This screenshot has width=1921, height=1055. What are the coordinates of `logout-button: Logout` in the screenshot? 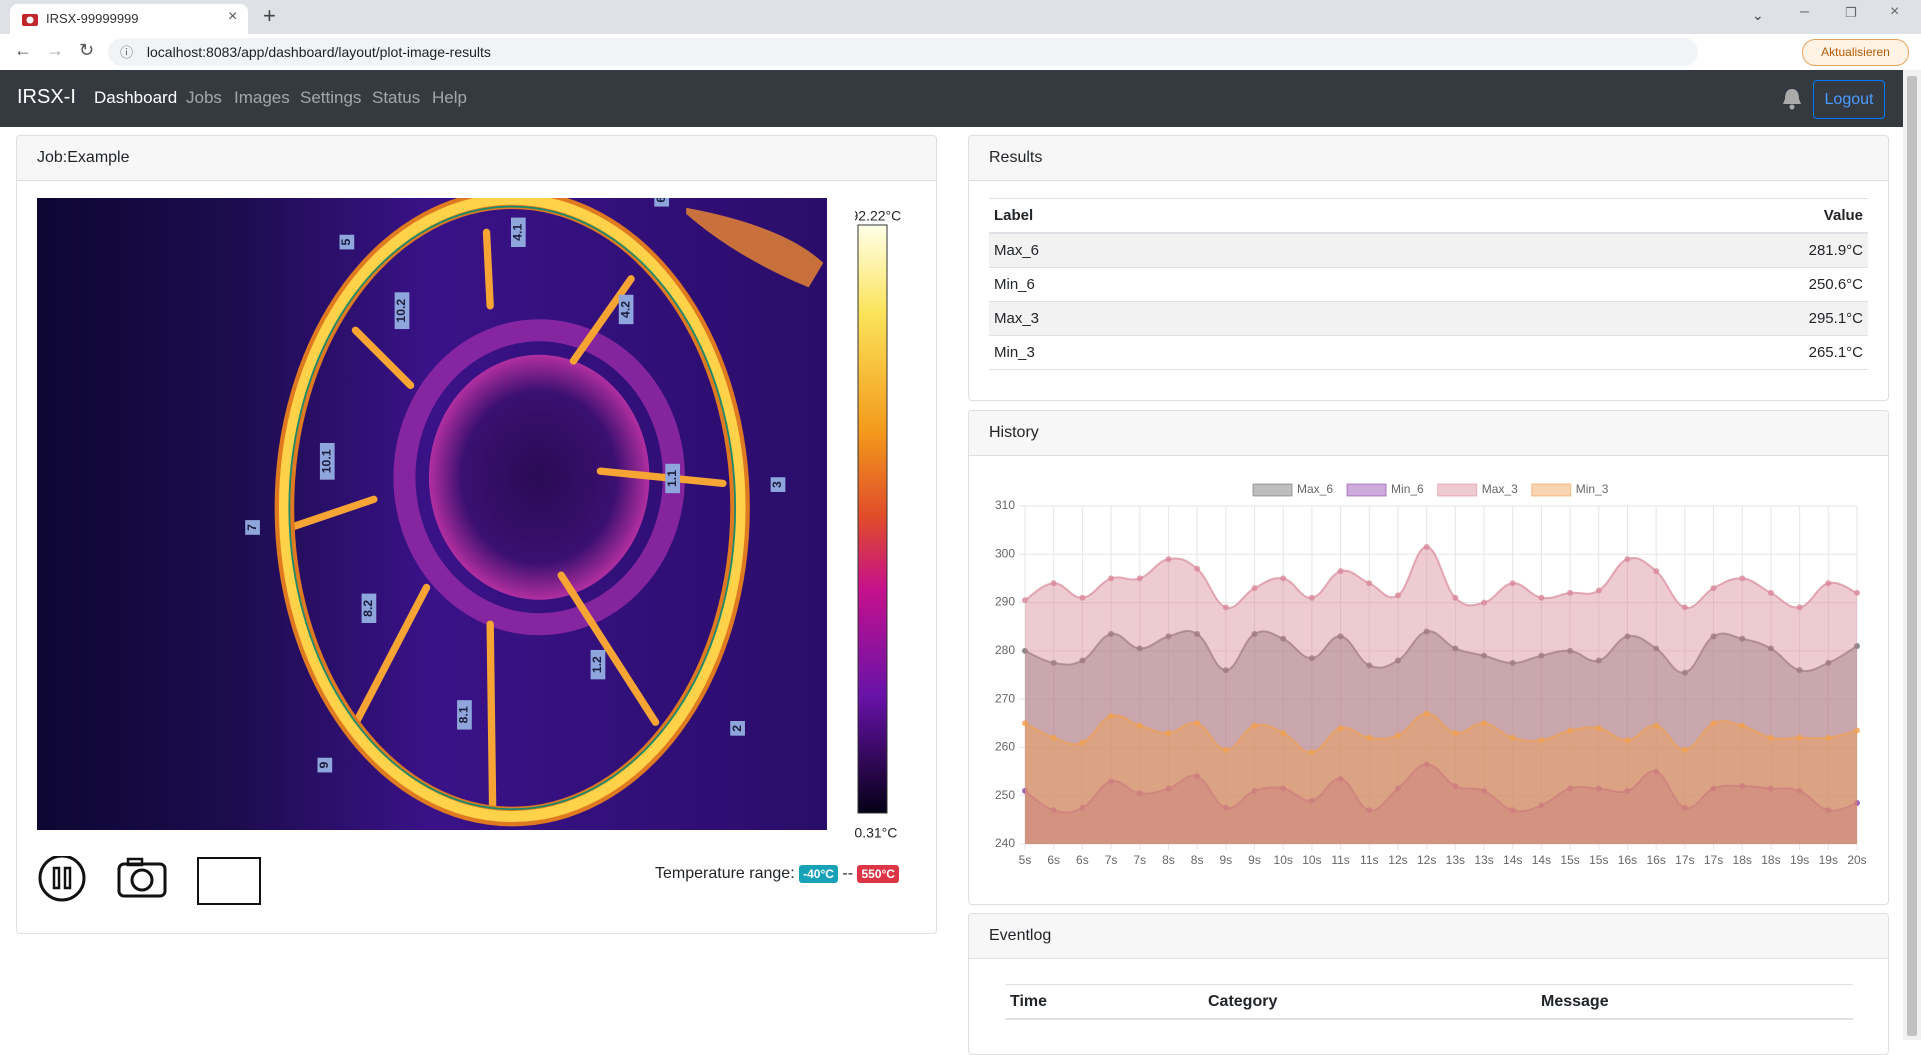 It's located at (1849, 99).